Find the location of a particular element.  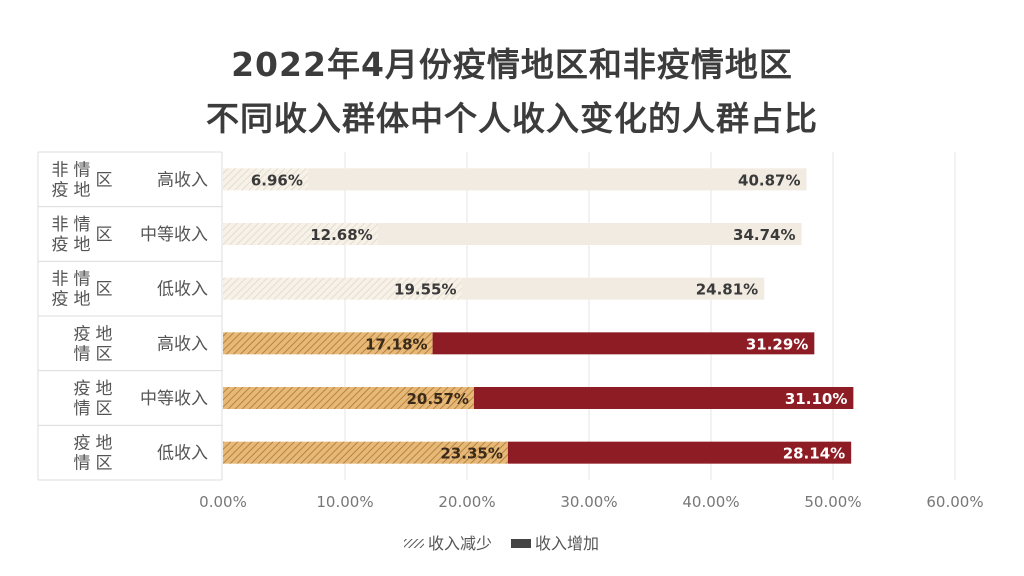

value-label-decrease: 12.68% is located at coordinates (341, 235).